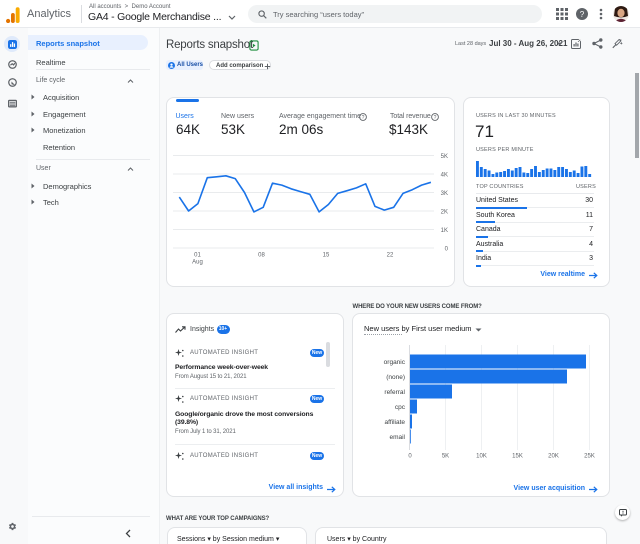 The height and width of the screenshot is (544, 640). Describe the element at coordinates (197, 256) in the screenshot. I see `svg-text: 01` at that location.